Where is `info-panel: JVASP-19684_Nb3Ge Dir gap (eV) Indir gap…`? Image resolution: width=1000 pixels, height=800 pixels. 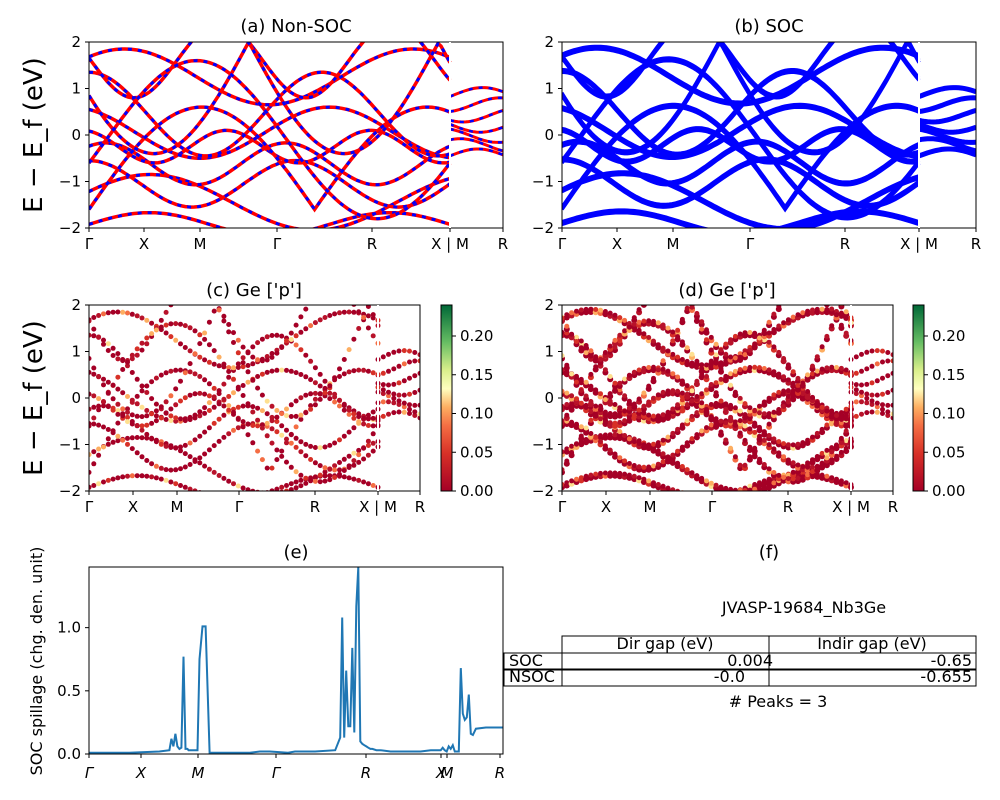 info-panel: JVASP-19684_Nb3Ge Dir gap (eV) Indir gap… is located at coordinates (740, 654).